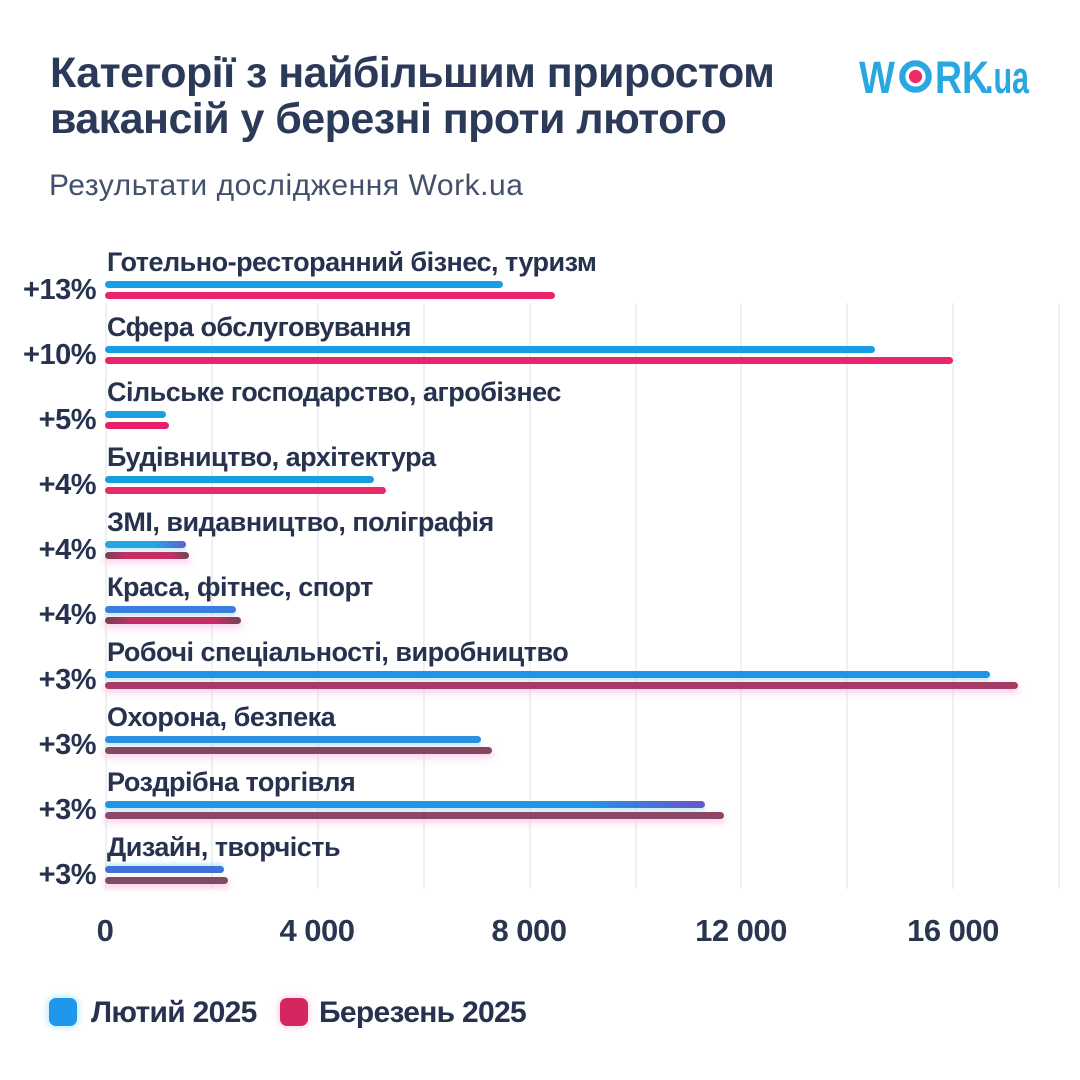 The height and width of the screenshot is (1080, 1080). I want to click on svg-text: RK, so click(962, 76).